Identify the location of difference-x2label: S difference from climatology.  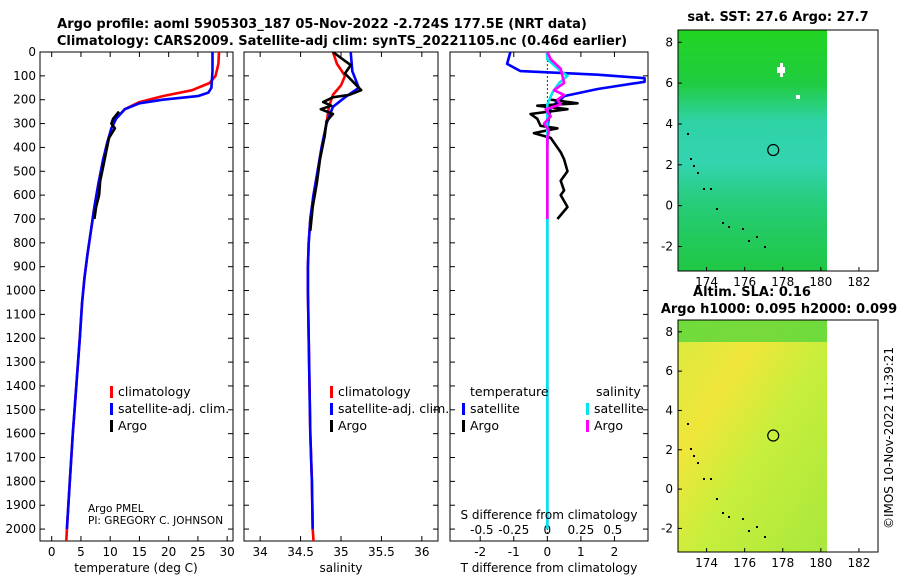
(549, 515).